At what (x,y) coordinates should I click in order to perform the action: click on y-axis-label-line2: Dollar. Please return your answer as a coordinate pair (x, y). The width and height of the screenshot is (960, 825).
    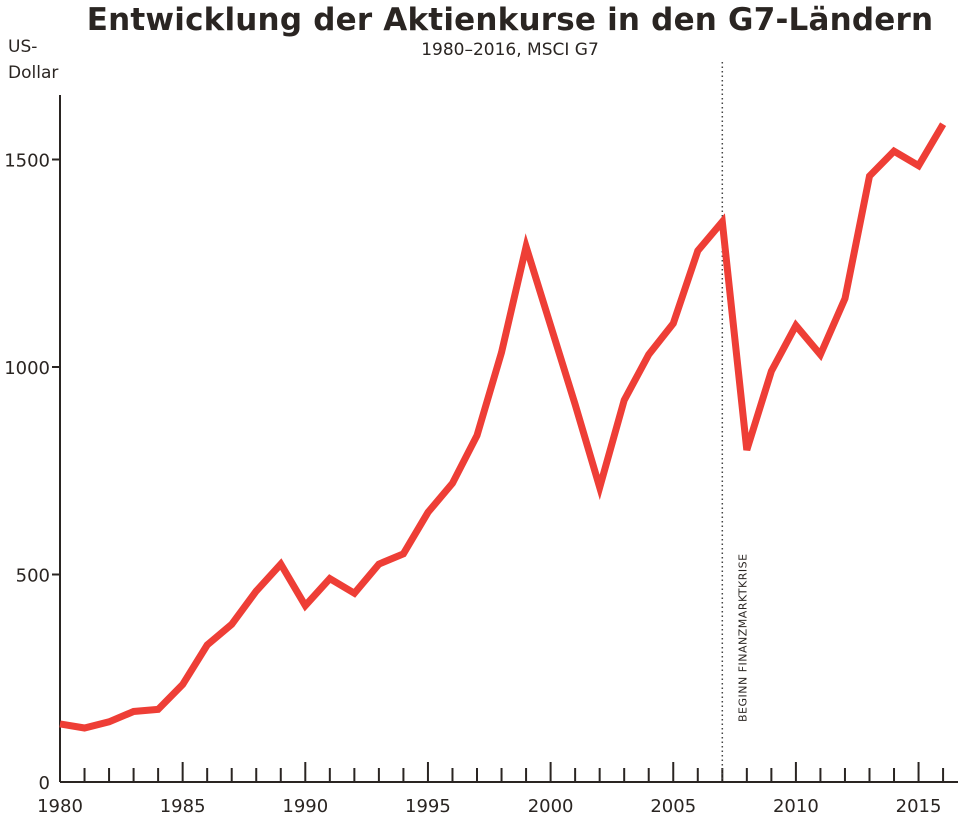
    Looking at the image, I should click on (33, 73).